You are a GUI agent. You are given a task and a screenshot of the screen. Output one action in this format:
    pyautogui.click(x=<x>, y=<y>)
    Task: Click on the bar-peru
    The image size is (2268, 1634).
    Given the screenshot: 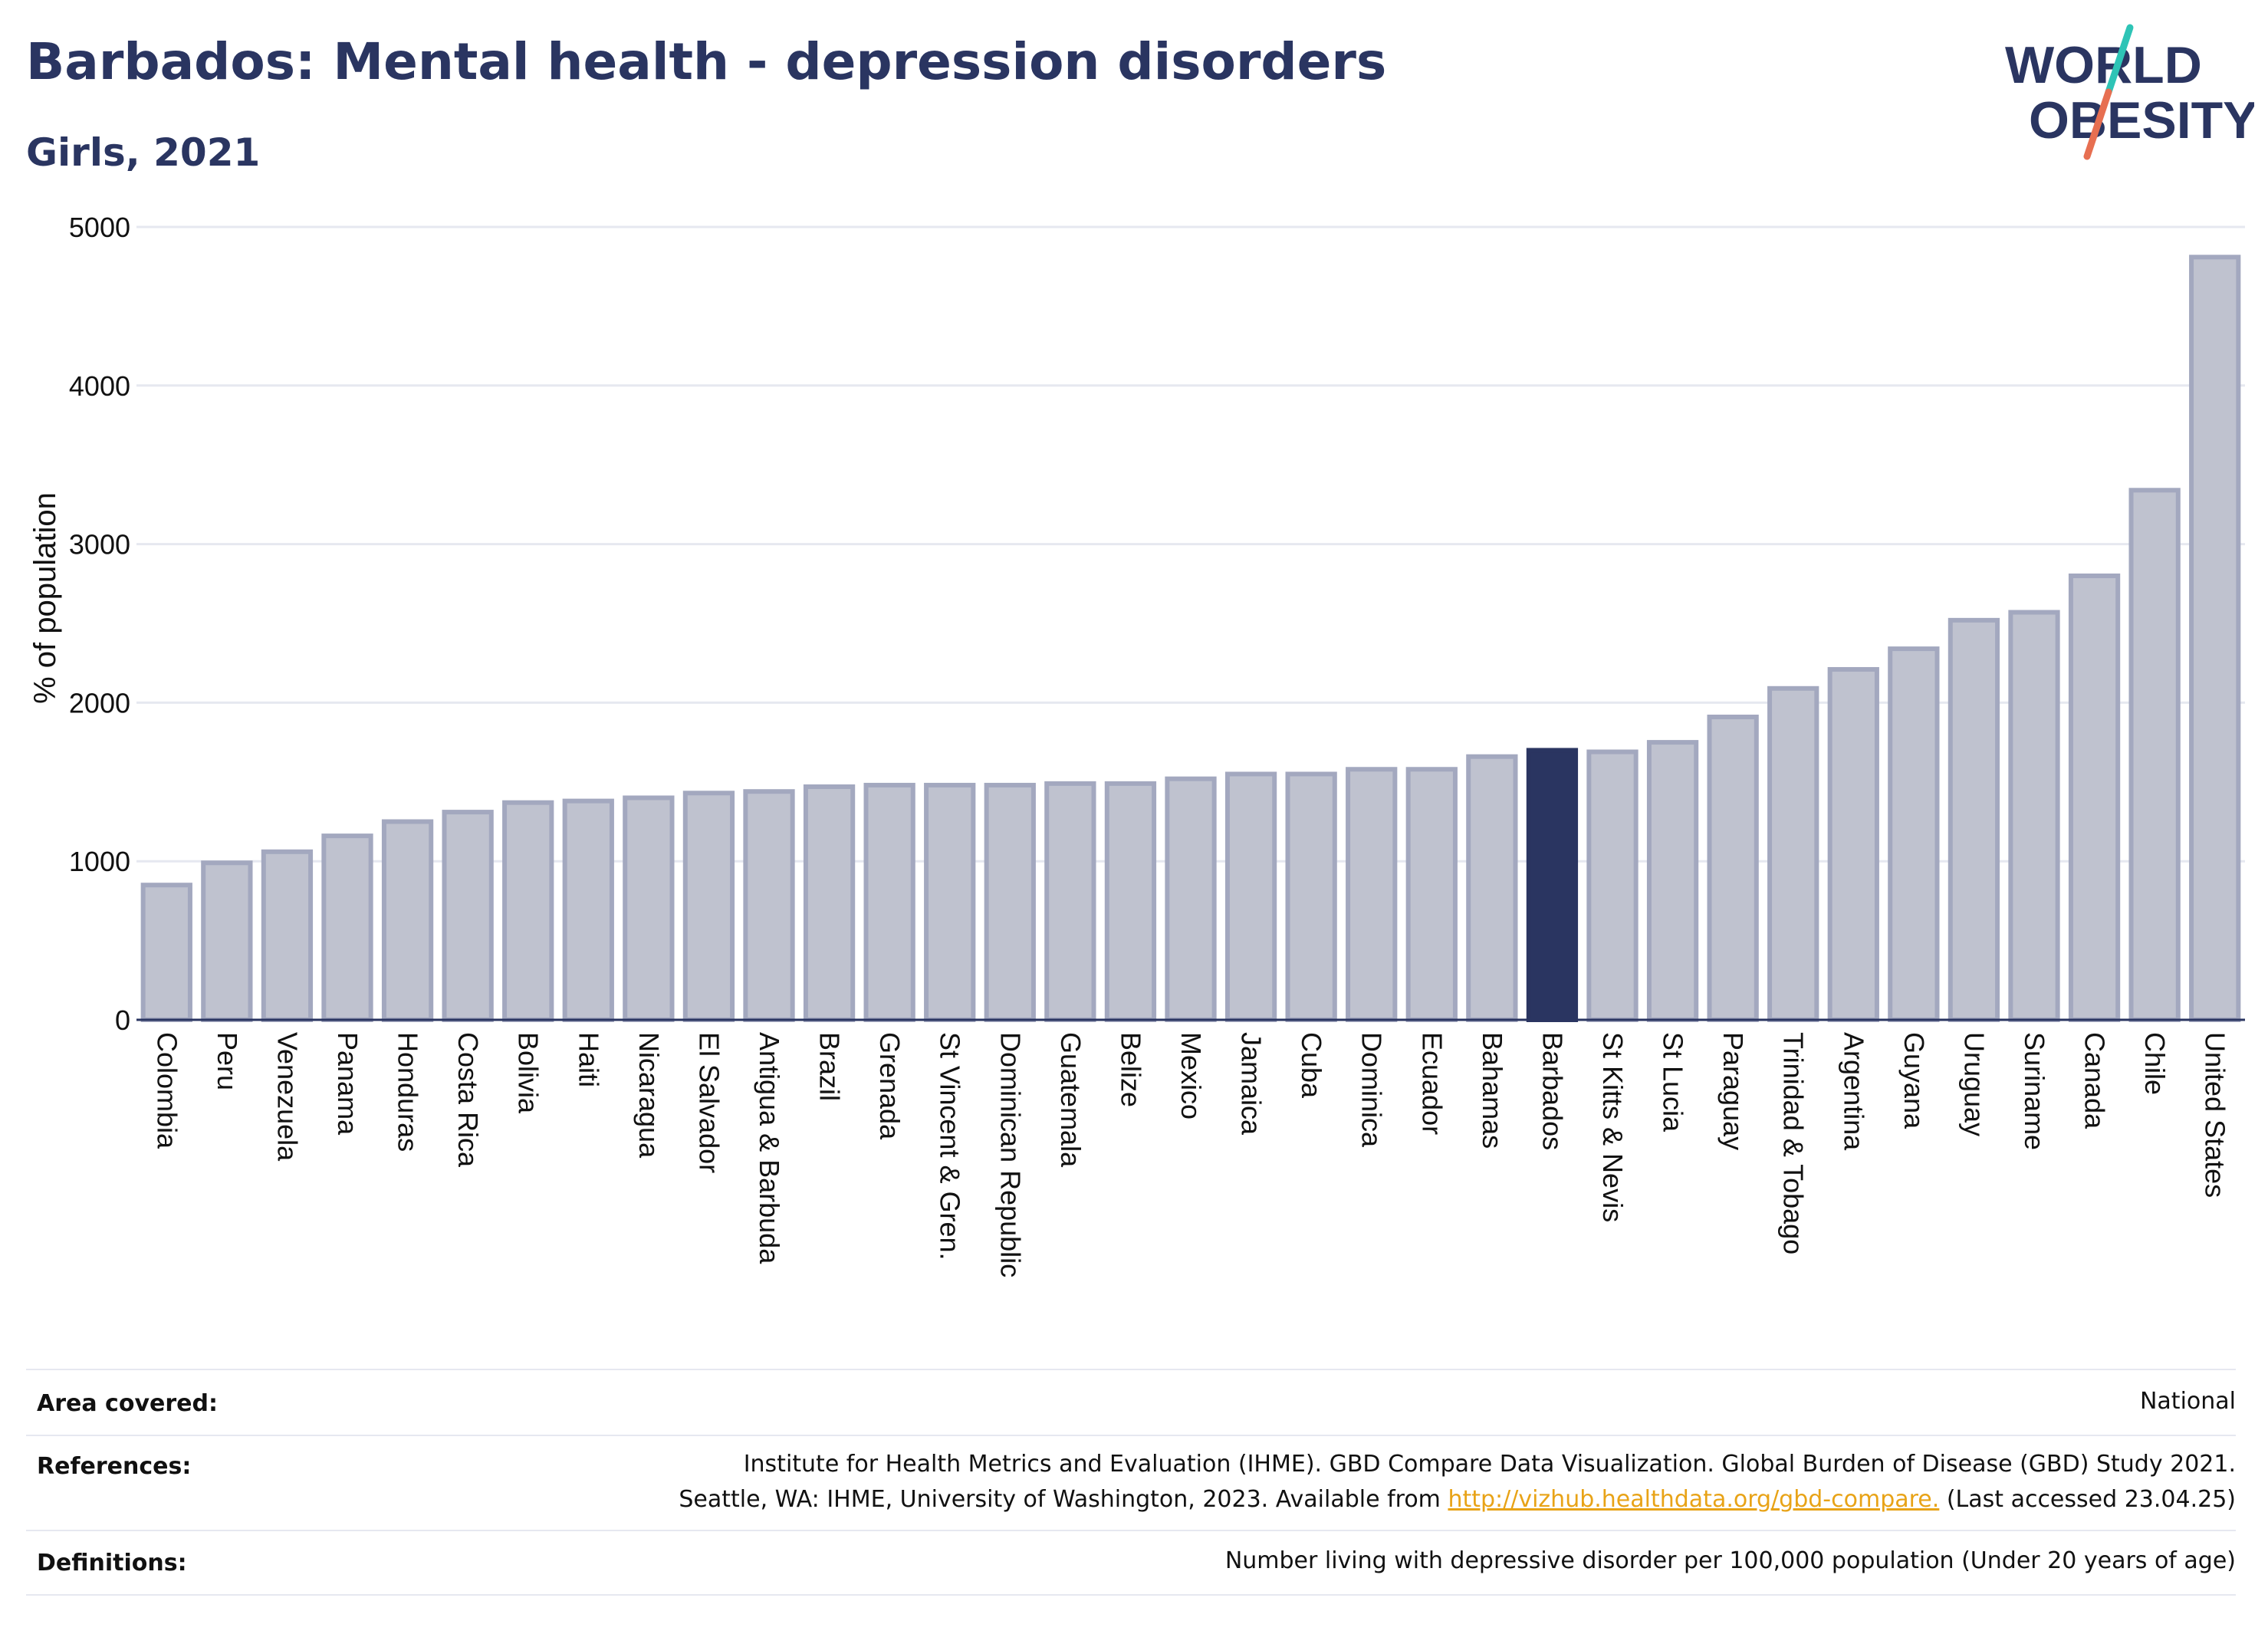 What is the action you would take?
    pyautogui.click(x=227, y=941)
    